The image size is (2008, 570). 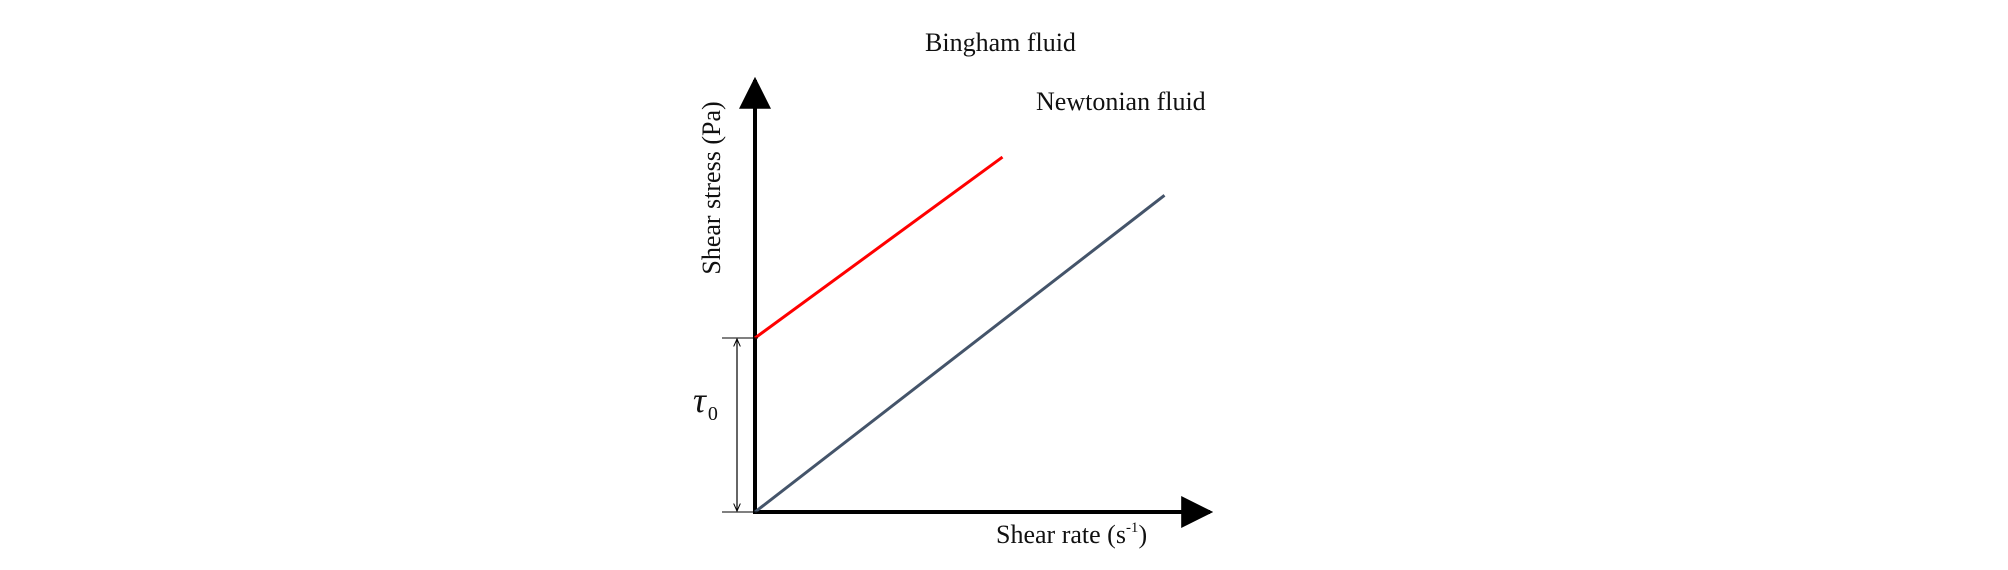 What do you see at coordinates (700, 400) in the screenshot?
I see `yield-stress-symbol: τ` at bounding box center [700, 400].